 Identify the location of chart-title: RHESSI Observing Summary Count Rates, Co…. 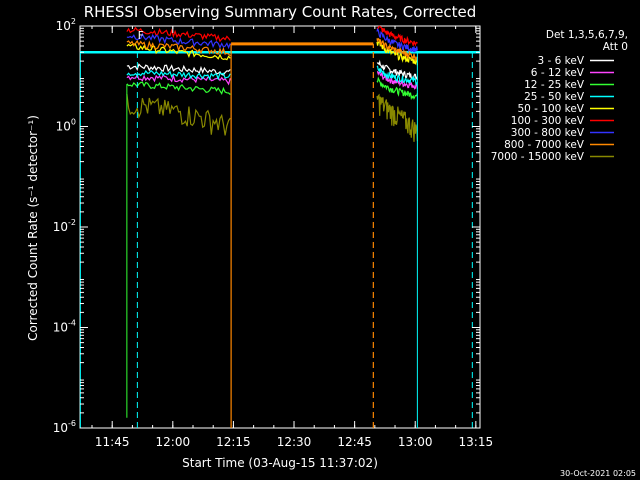
(280, 12).